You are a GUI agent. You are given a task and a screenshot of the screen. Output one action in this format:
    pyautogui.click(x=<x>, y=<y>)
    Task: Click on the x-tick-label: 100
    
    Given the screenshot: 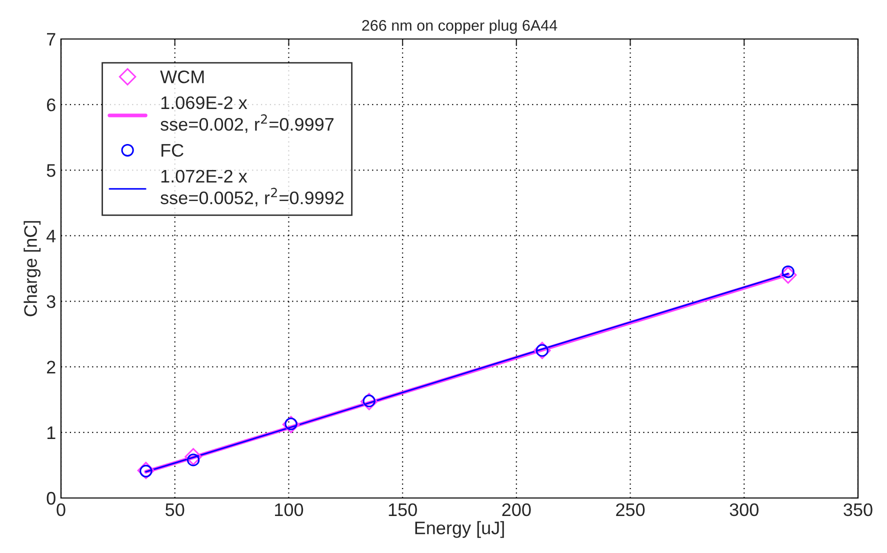 What is the action you would take?
    pyautogui.click(x=289, y=509)
    